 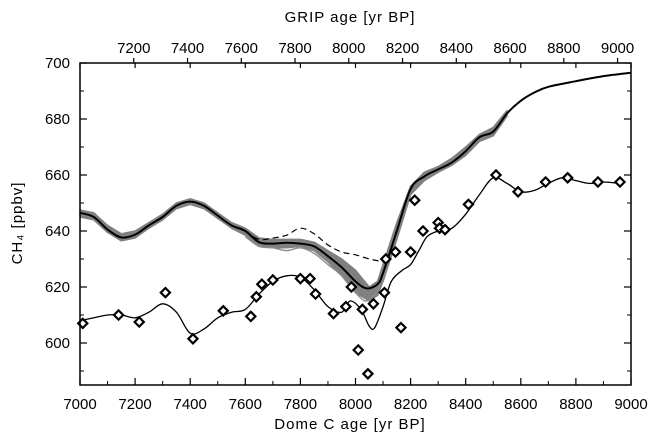 I want to click on x-tick-label: 7800, so click(x=300, y=404).